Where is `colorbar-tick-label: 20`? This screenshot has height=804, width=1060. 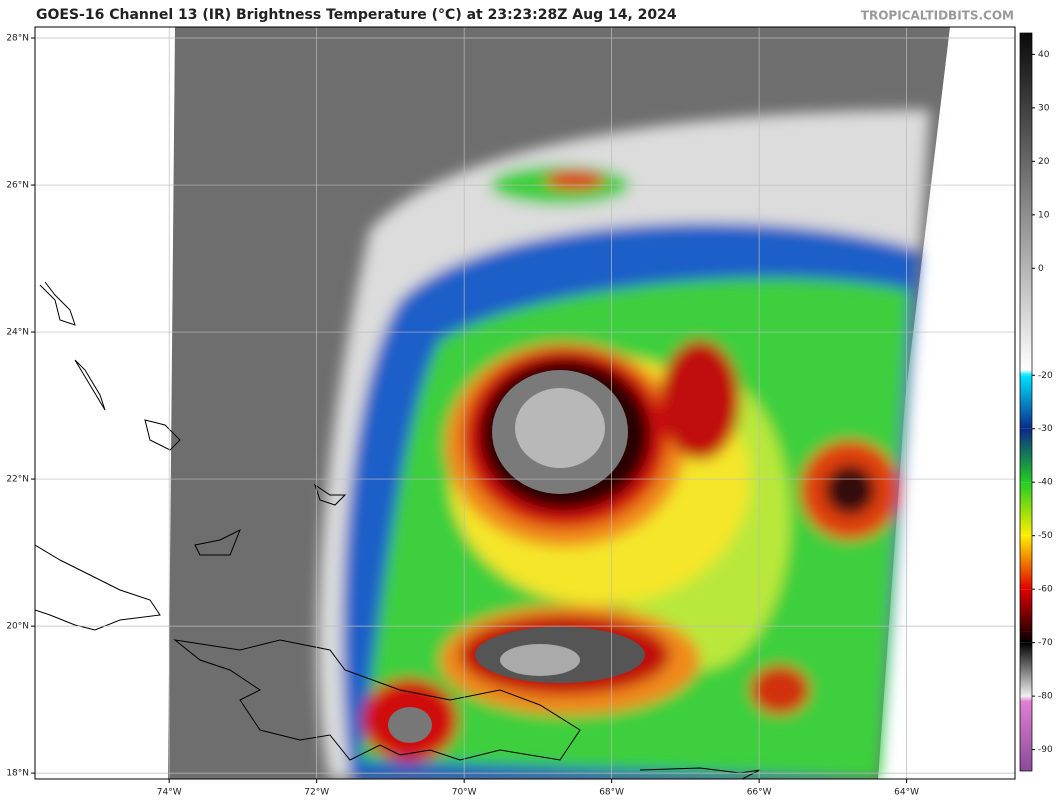
colorbar-tick-label: 20 is located at coordinates (1044, 162).